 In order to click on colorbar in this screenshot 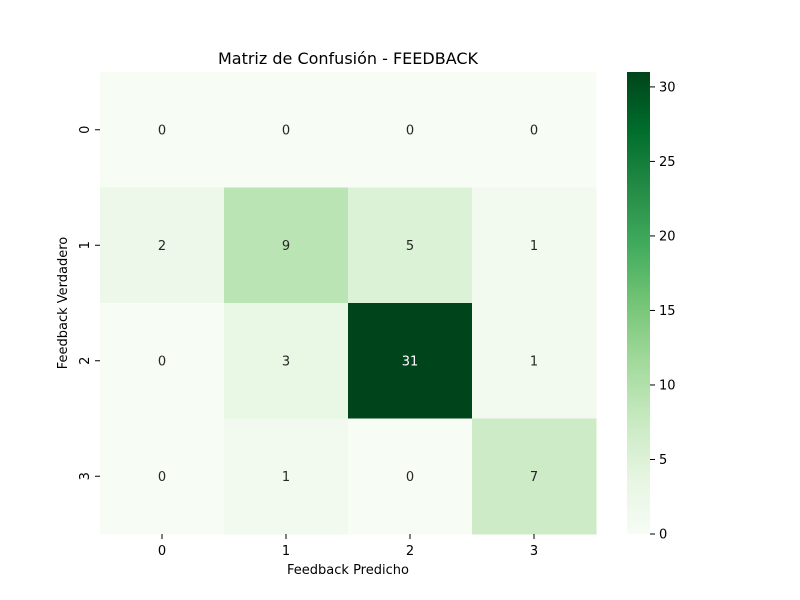, I will do `click(638, 303)`.